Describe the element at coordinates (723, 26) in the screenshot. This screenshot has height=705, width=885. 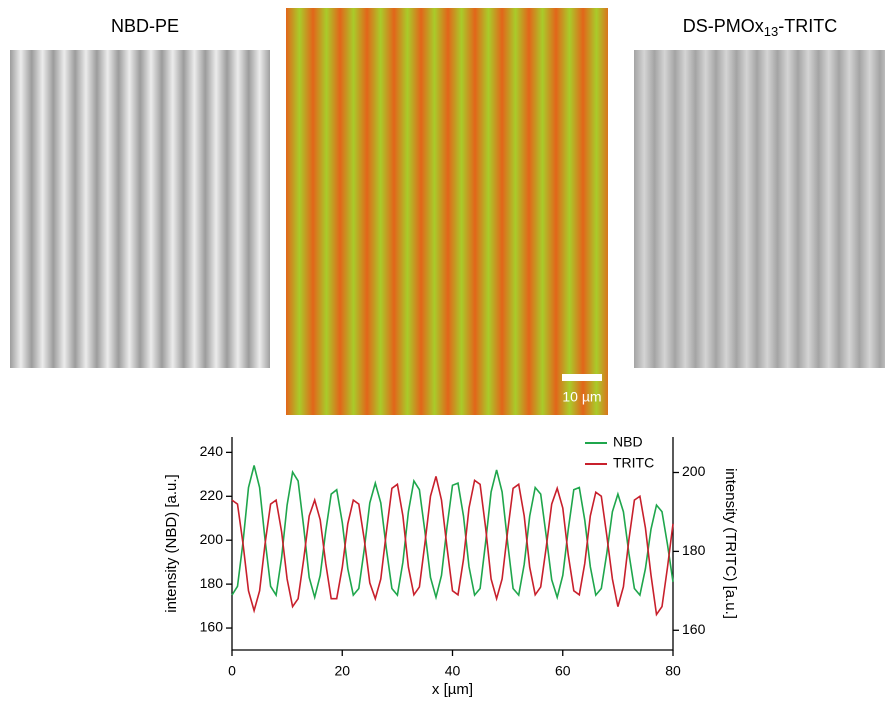
I see `title-part: DS-PMOx` at that location.